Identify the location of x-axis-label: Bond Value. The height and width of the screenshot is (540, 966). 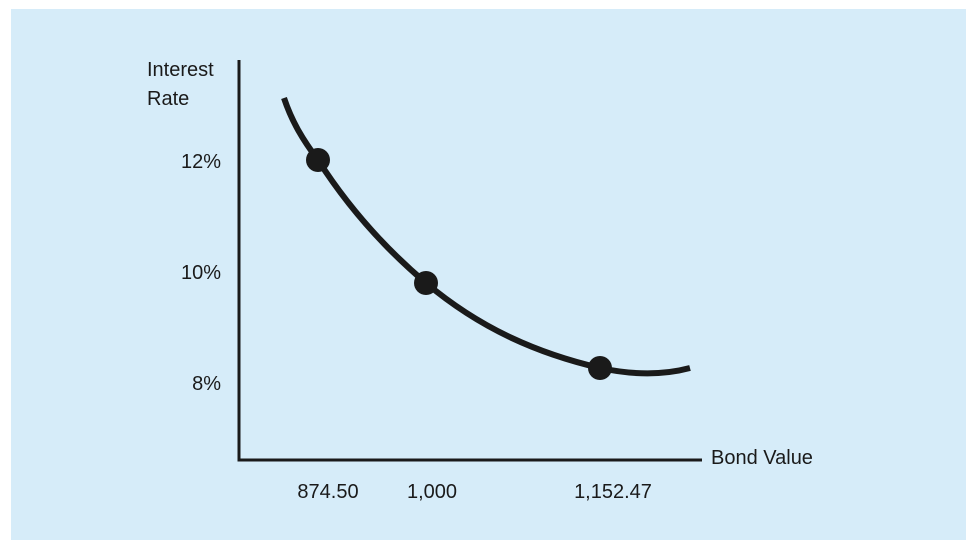
(762, 458).